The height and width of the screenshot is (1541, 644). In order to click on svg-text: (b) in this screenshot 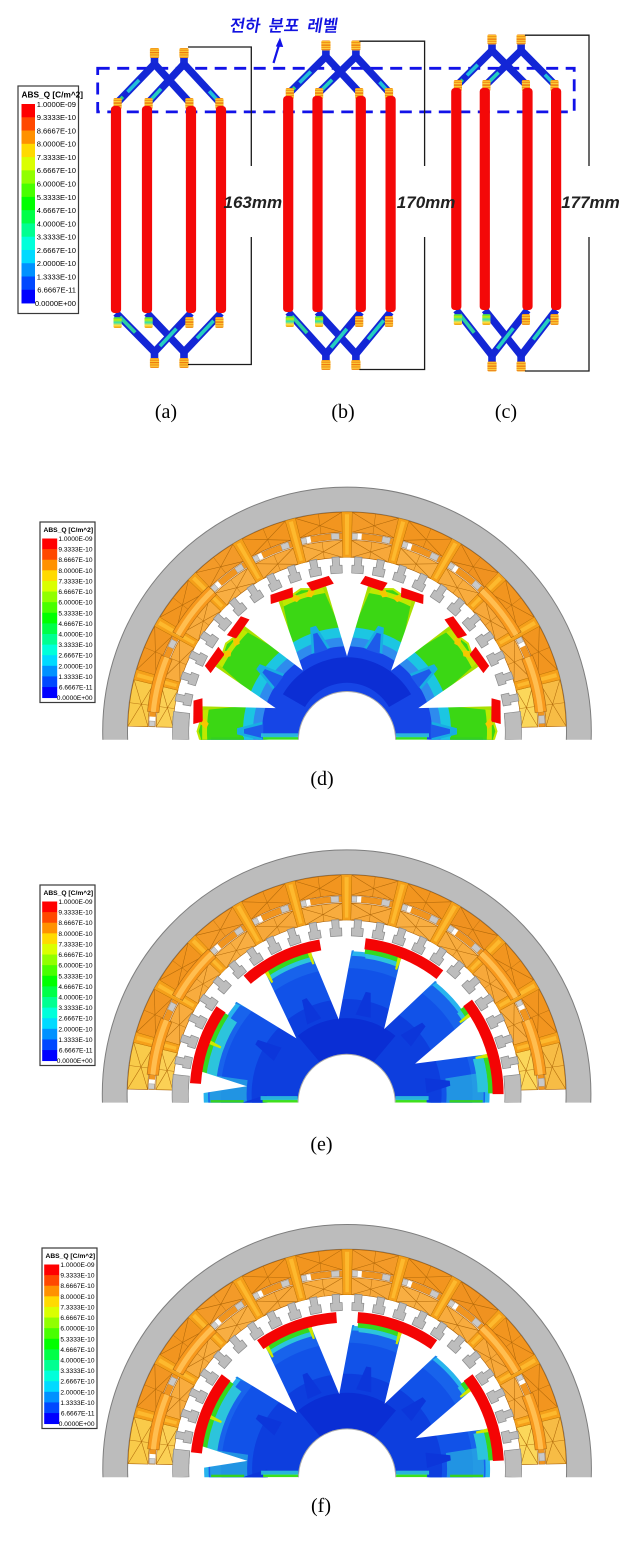, I will do `click(342, 412)`.